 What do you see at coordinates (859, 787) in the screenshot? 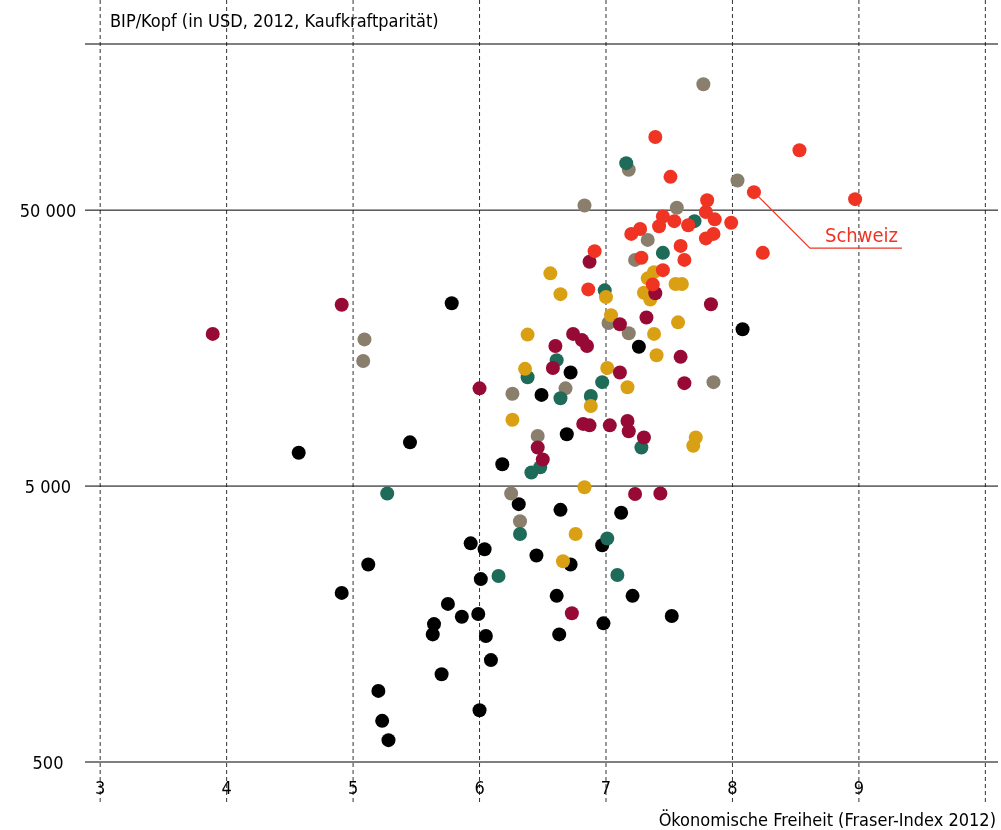
I see `x-tick-label: 9` at bounding box center [859, 787].